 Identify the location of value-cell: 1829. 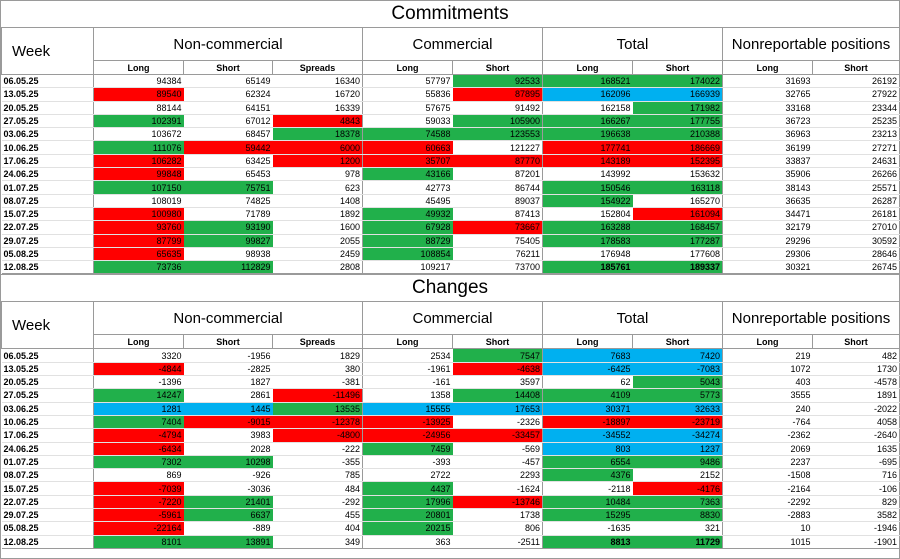
(317, 355).